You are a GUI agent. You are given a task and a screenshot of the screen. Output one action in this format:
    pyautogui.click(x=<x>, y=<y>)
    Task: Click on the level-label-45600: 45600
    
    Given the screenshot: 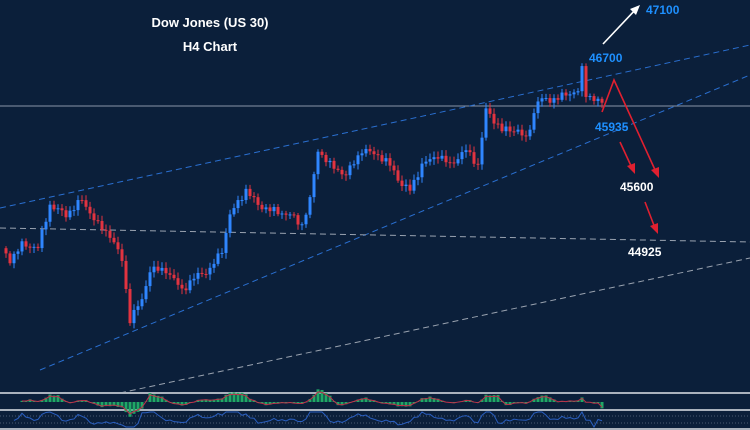 What is the action you would take?
    pyautogui.click(x=637, y=187)
    